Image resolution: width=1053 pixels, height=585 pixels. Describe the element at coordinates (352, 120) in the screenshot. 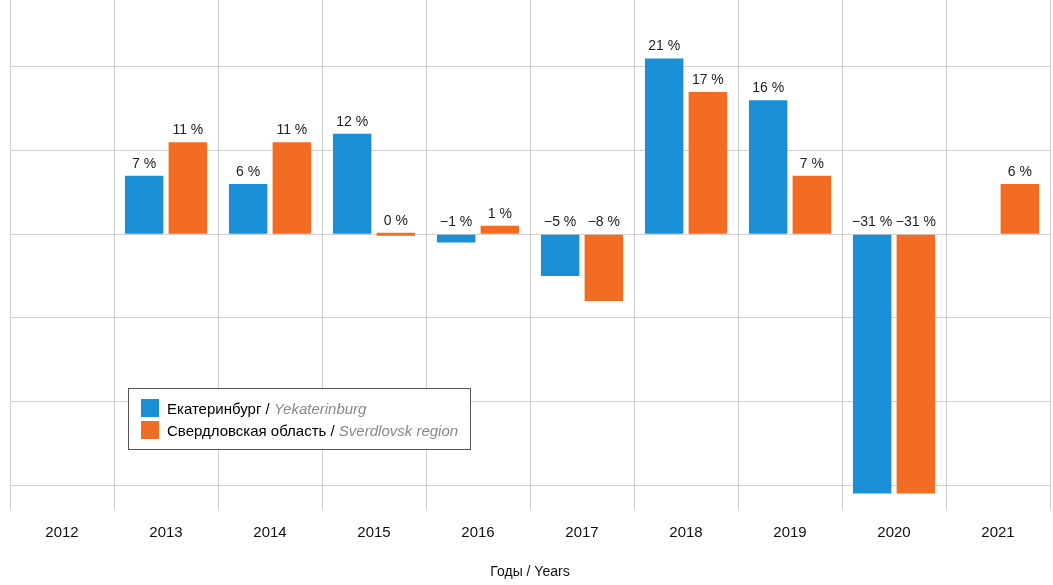

I see `data-label: 12 %` at that location.